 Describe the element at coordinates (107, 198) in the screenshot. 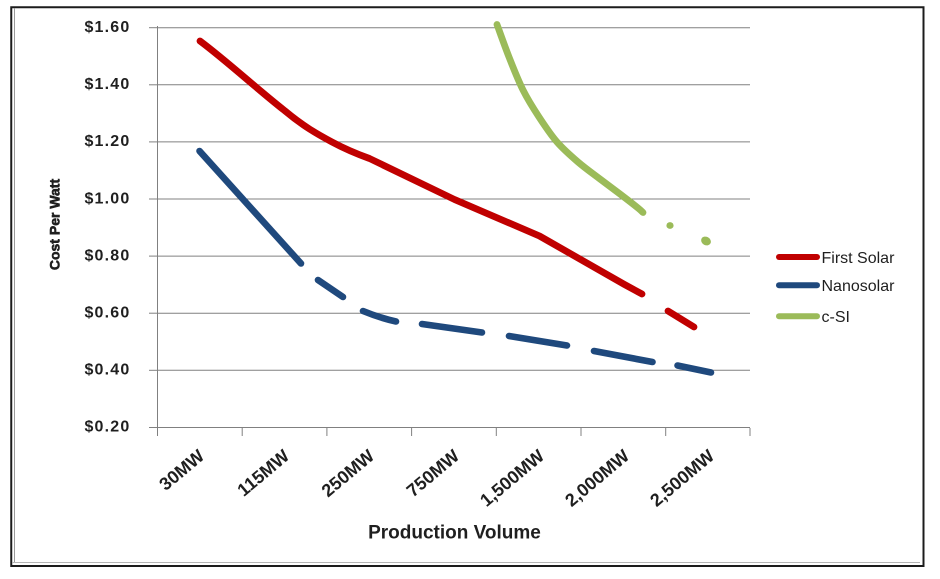

I see `svg-text: $1.00` at that location.